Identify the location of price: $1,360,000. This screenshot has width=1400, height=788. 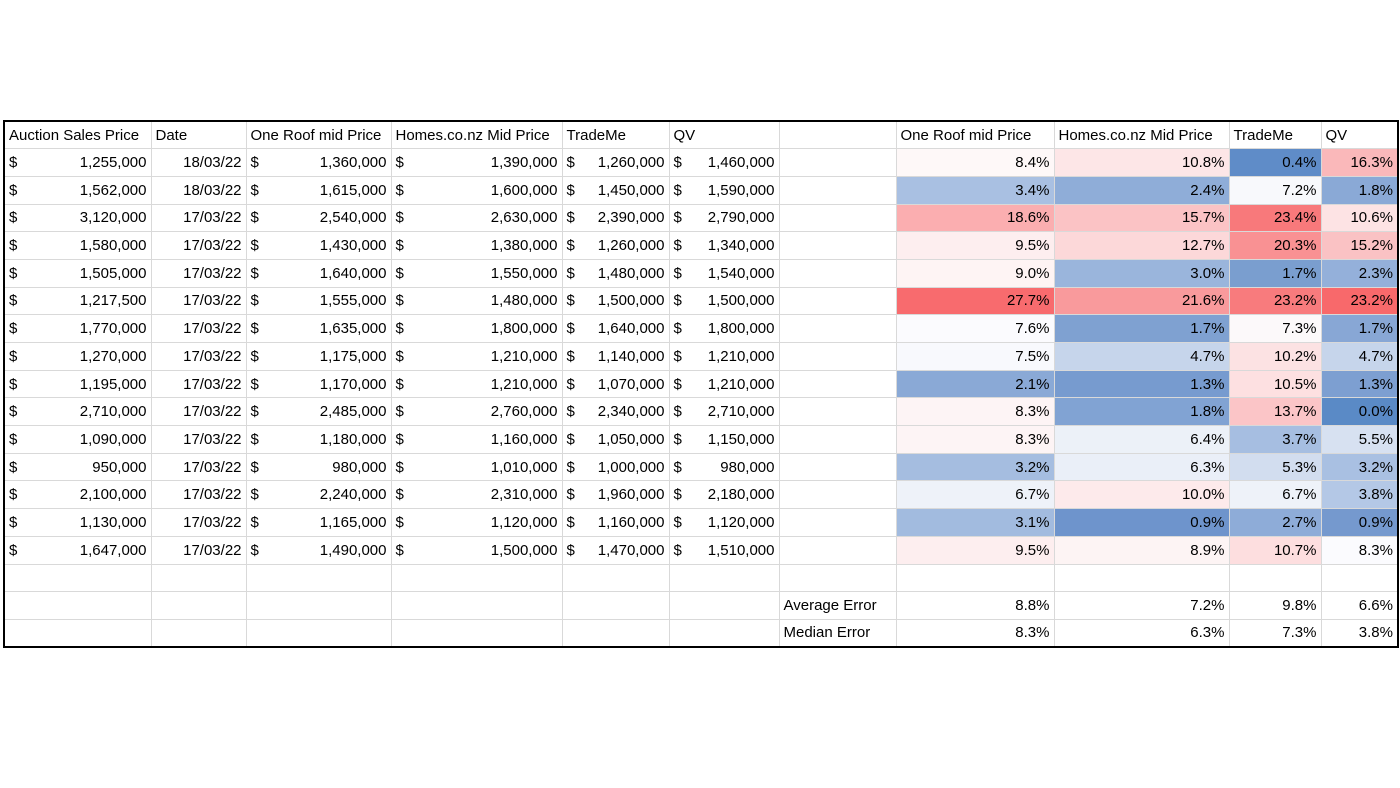
(319, 162).